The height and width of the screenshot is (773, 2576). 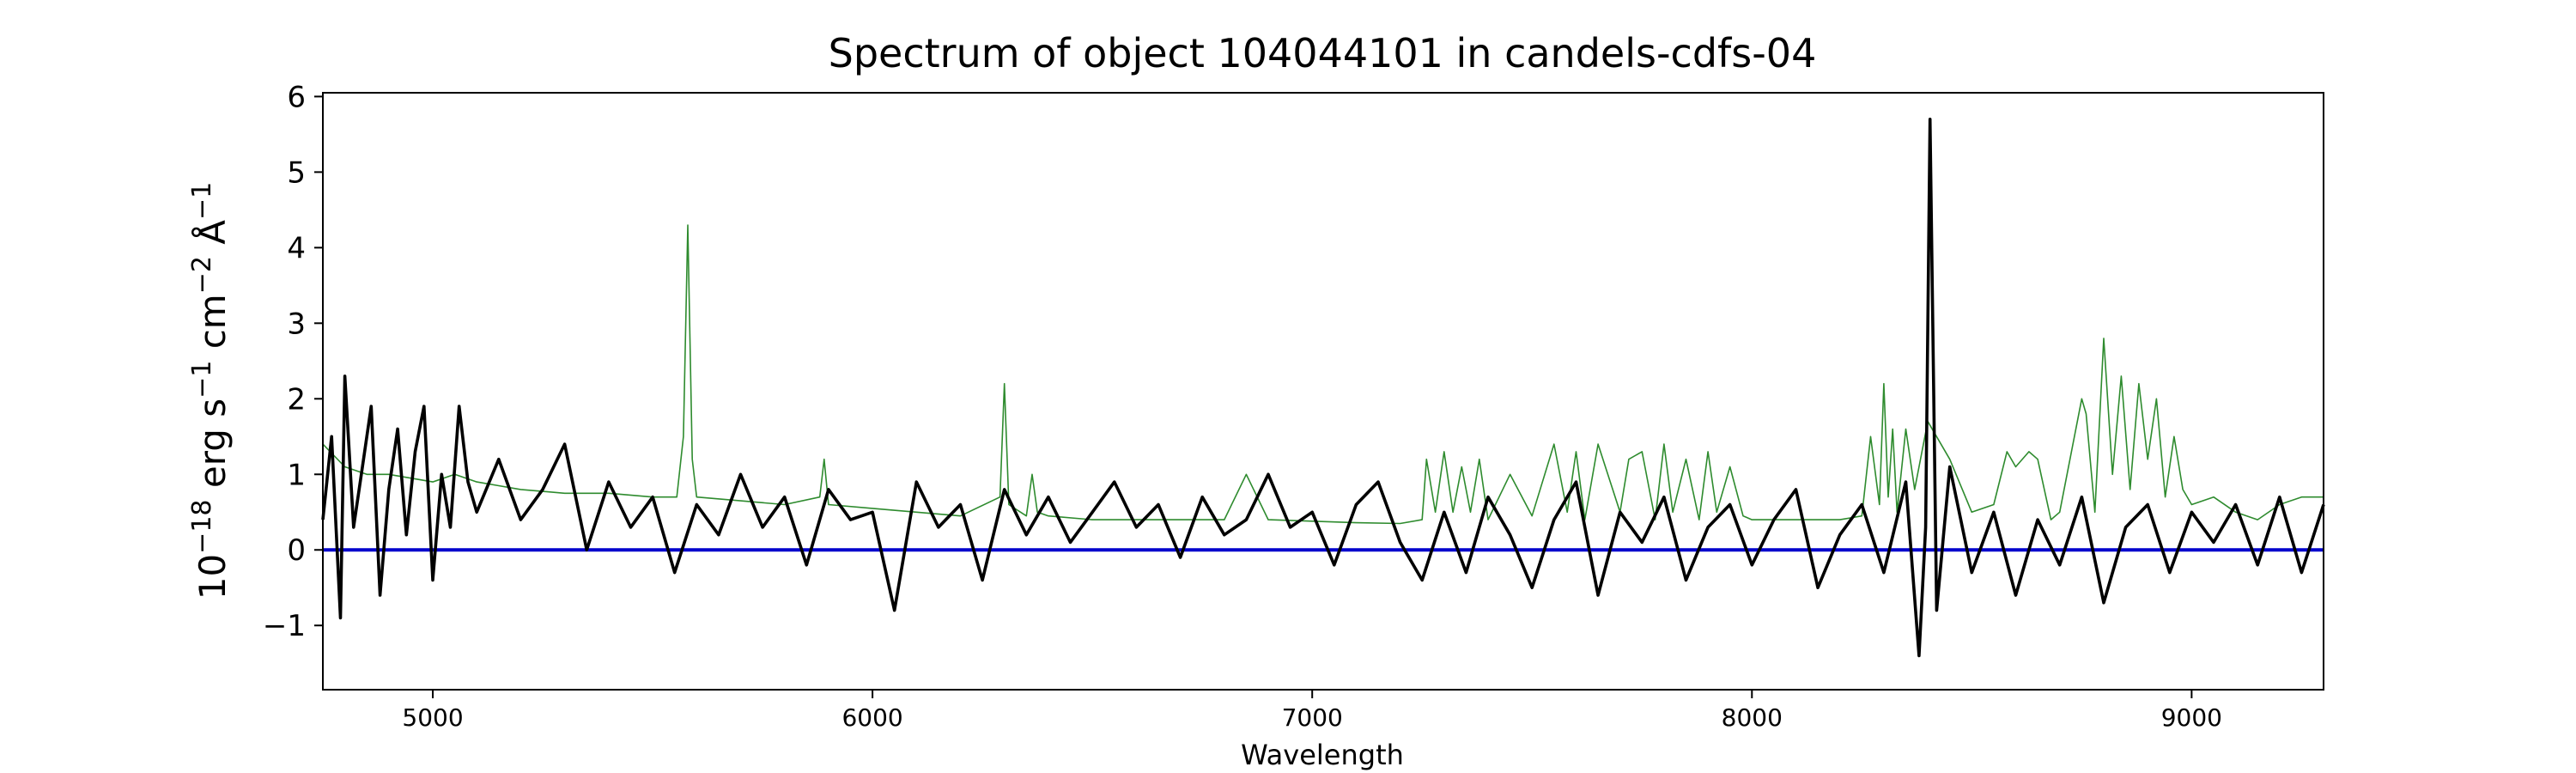 I want to click on y-label-exponent: −2, so click(x=202, y=275).